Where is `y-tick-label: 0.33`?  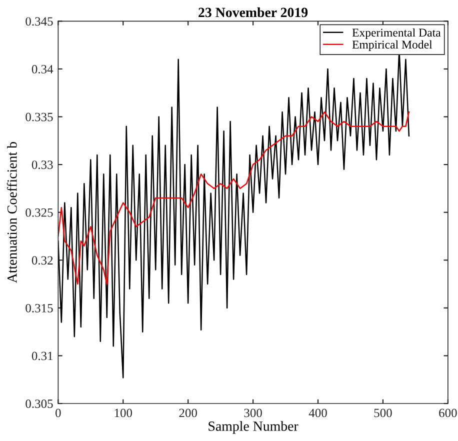
y-tick-label: 0.33 is located at coordinates (42, 165).